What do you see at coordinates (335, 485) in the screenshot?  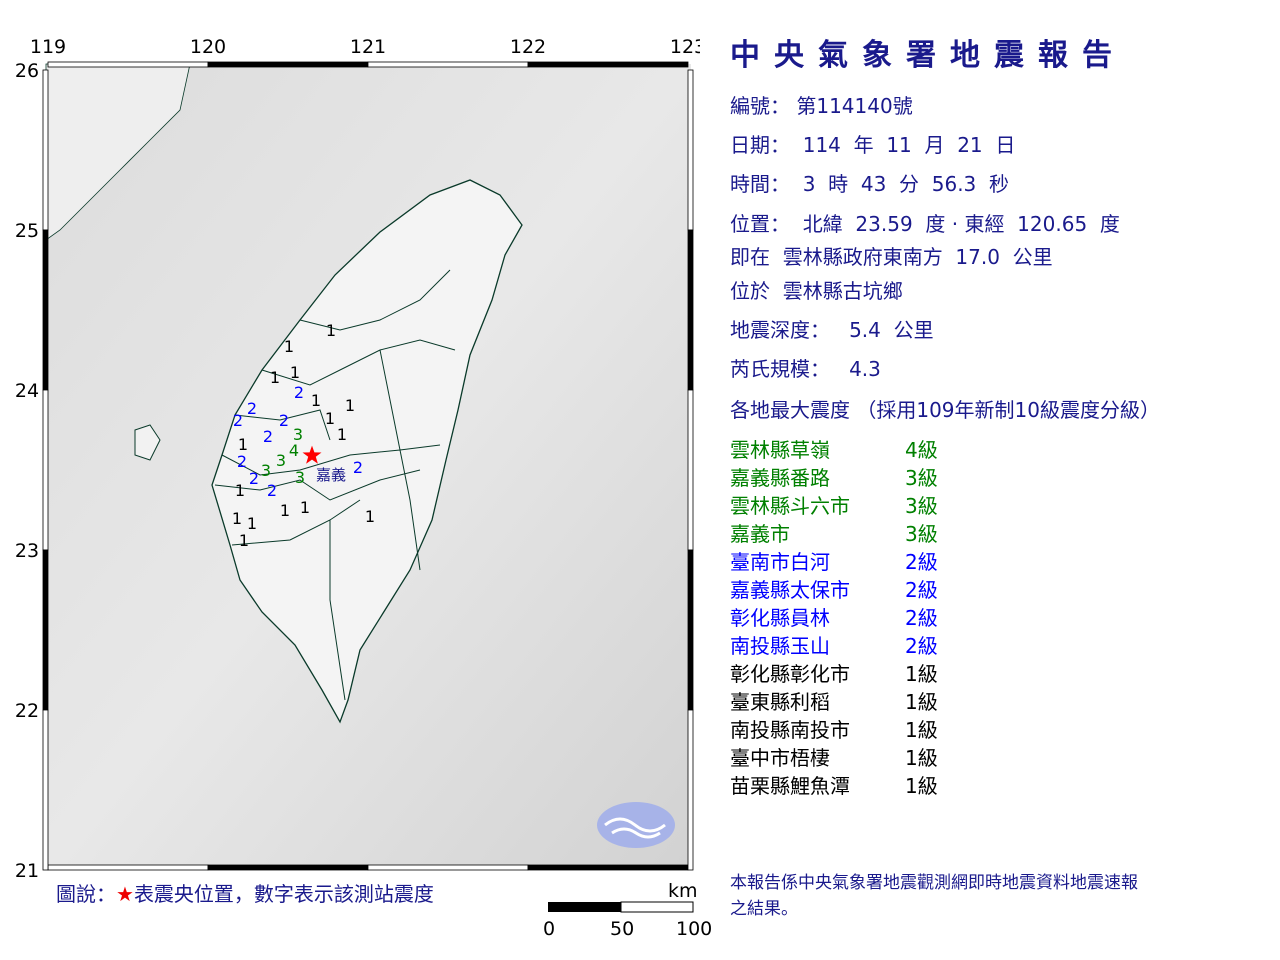 I see `county-boundaries` at bounding box center [335, 485].